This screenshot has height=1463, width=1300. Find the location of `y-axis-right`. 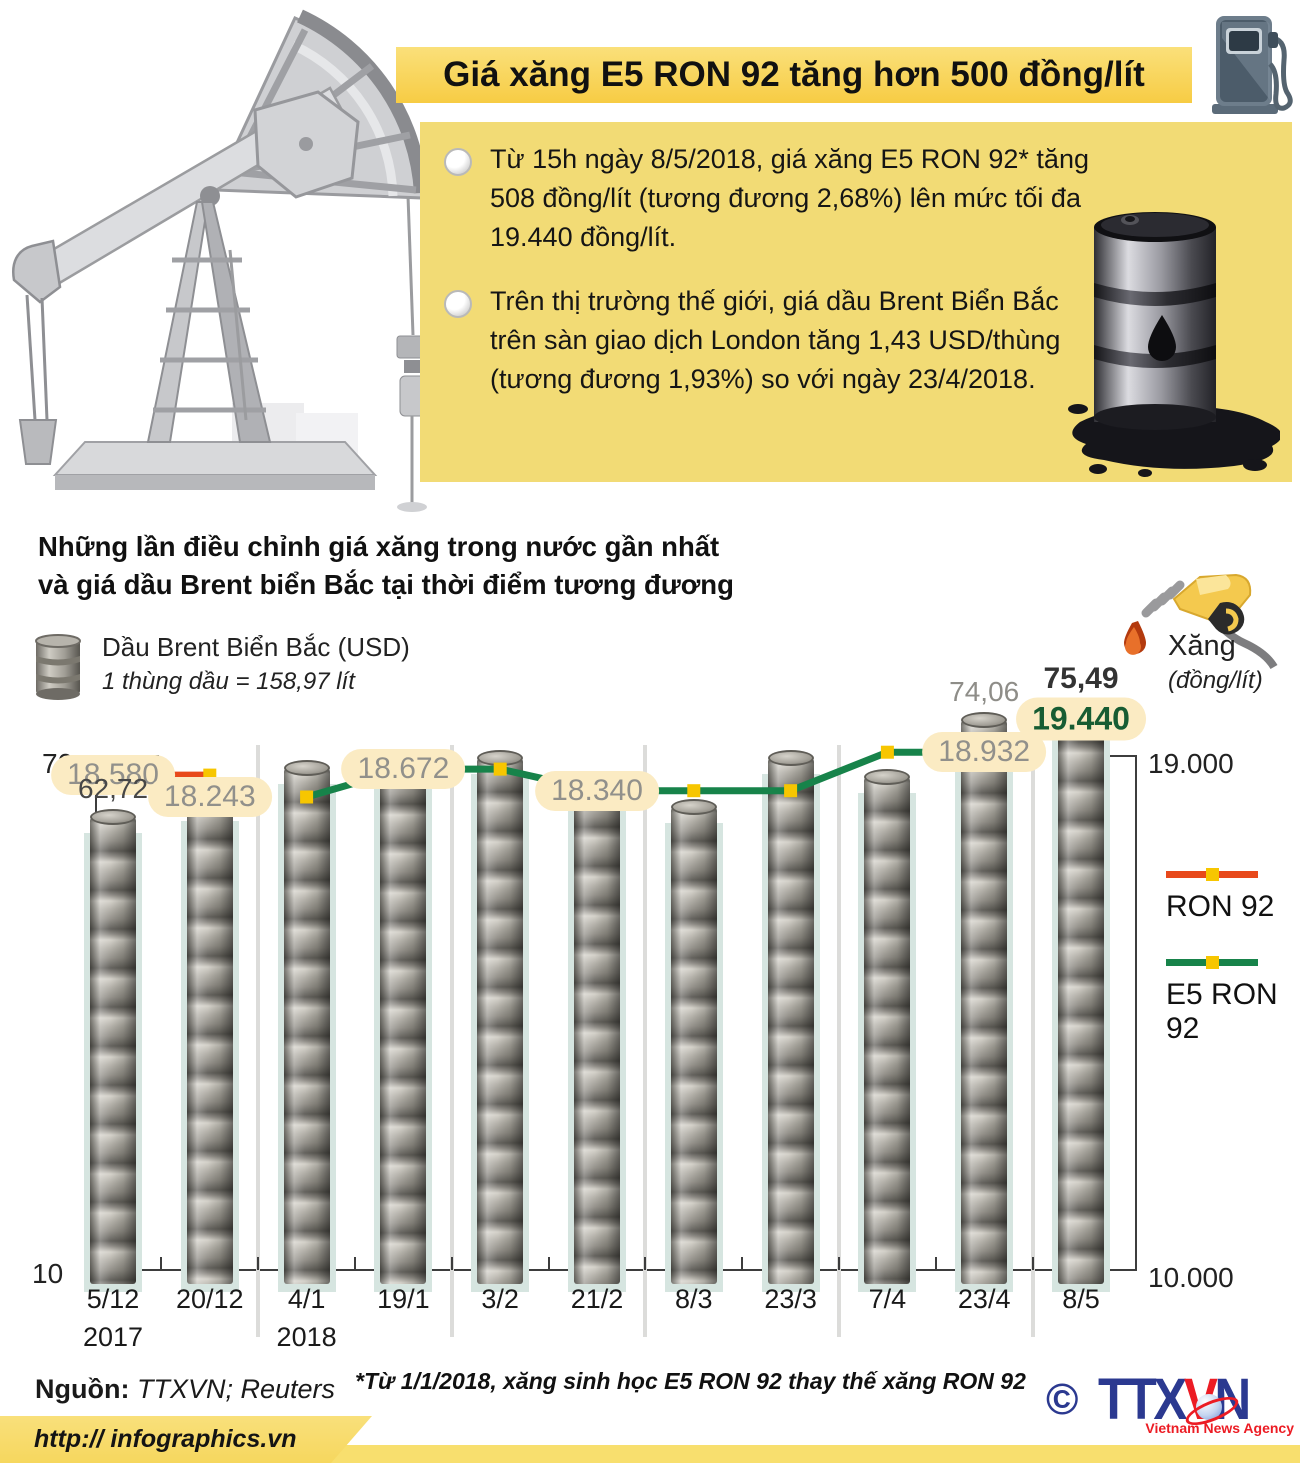

y-axis-right is located at coordinates (1136, 1013).